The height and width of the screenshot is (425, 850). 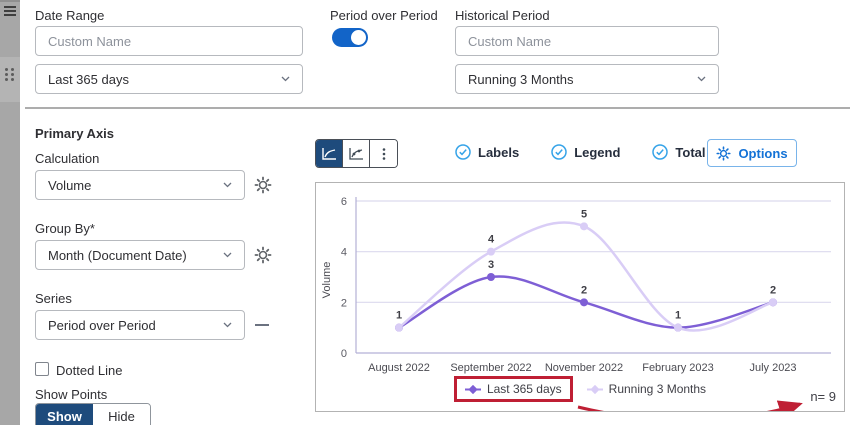 I want to click on group-by-gear-icon, so click(x=263, y=255).